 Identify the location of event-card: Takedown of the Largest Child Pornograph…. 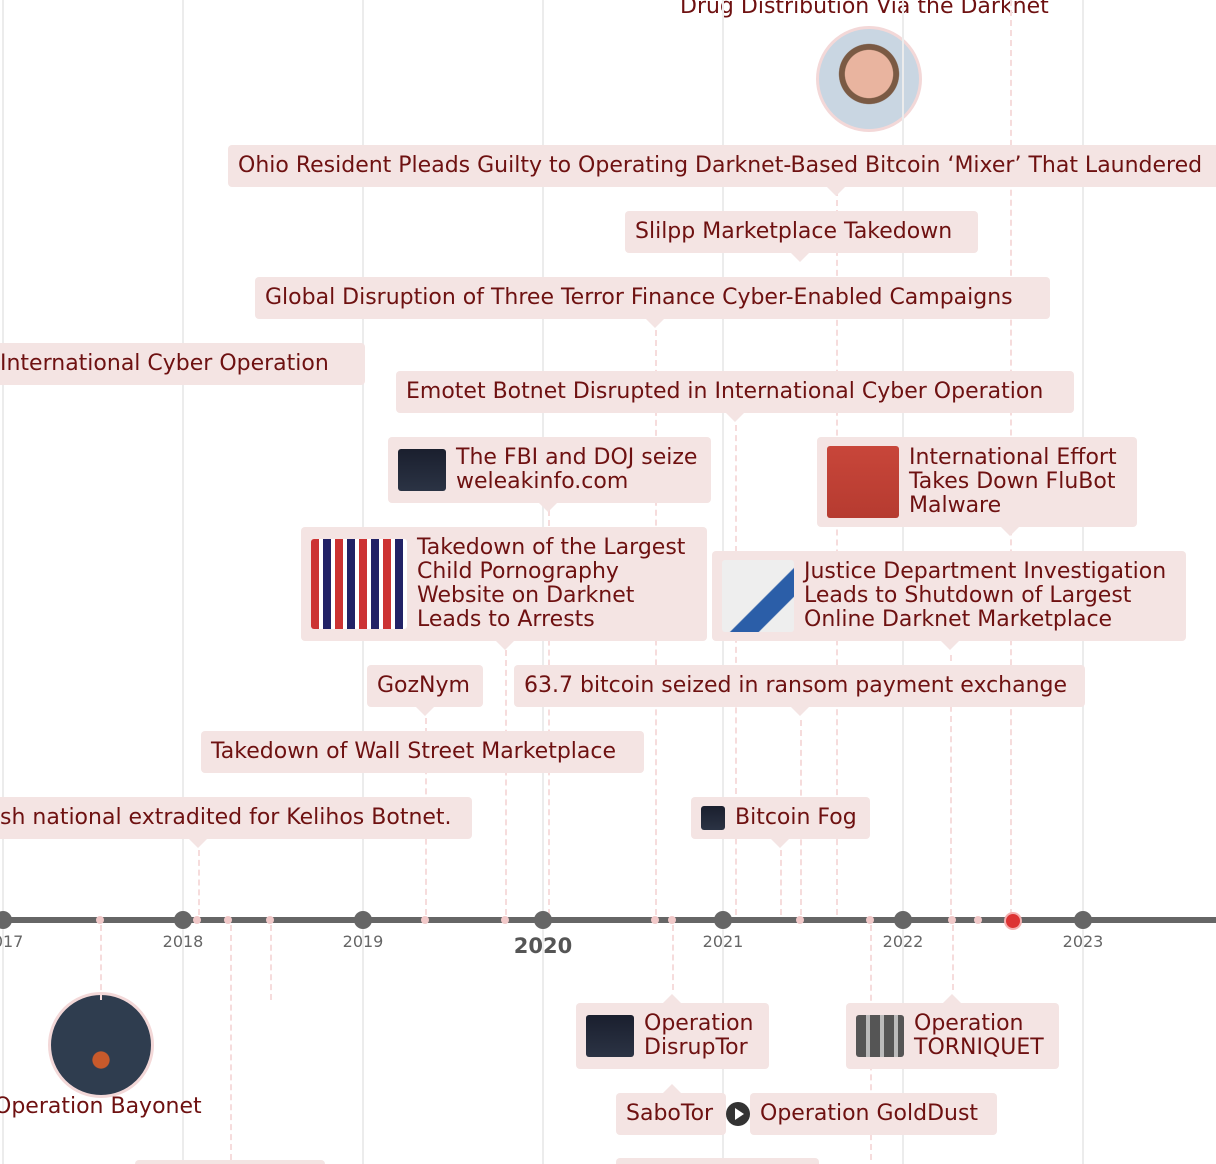
(504, 584).